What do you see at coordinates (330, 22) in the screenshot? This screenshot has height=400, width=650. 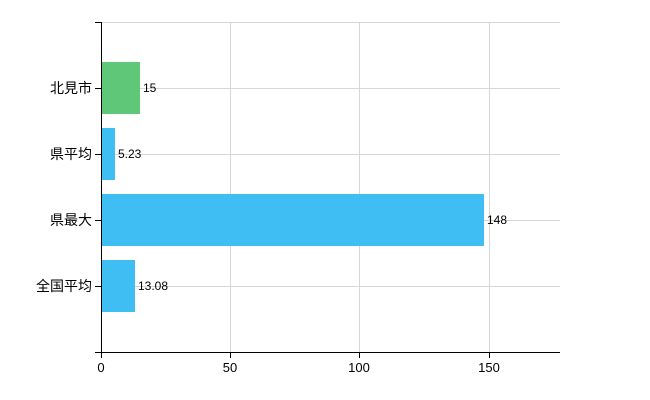 I see `plot-top-border` at bounding box center [330, 22].